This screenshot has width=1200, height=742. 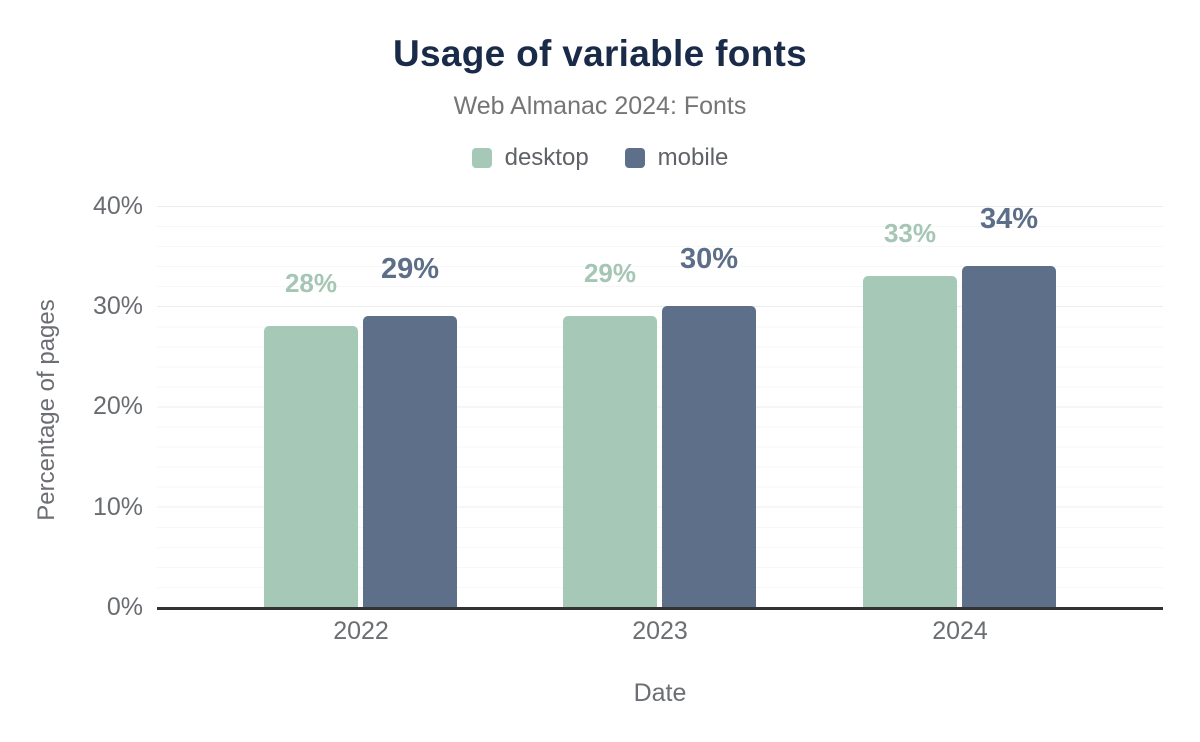 What do you see at coordinates (709, 426) in the screenshot?
I see `bar-mobile-2023: 30%` at bounding box center [709, 426].